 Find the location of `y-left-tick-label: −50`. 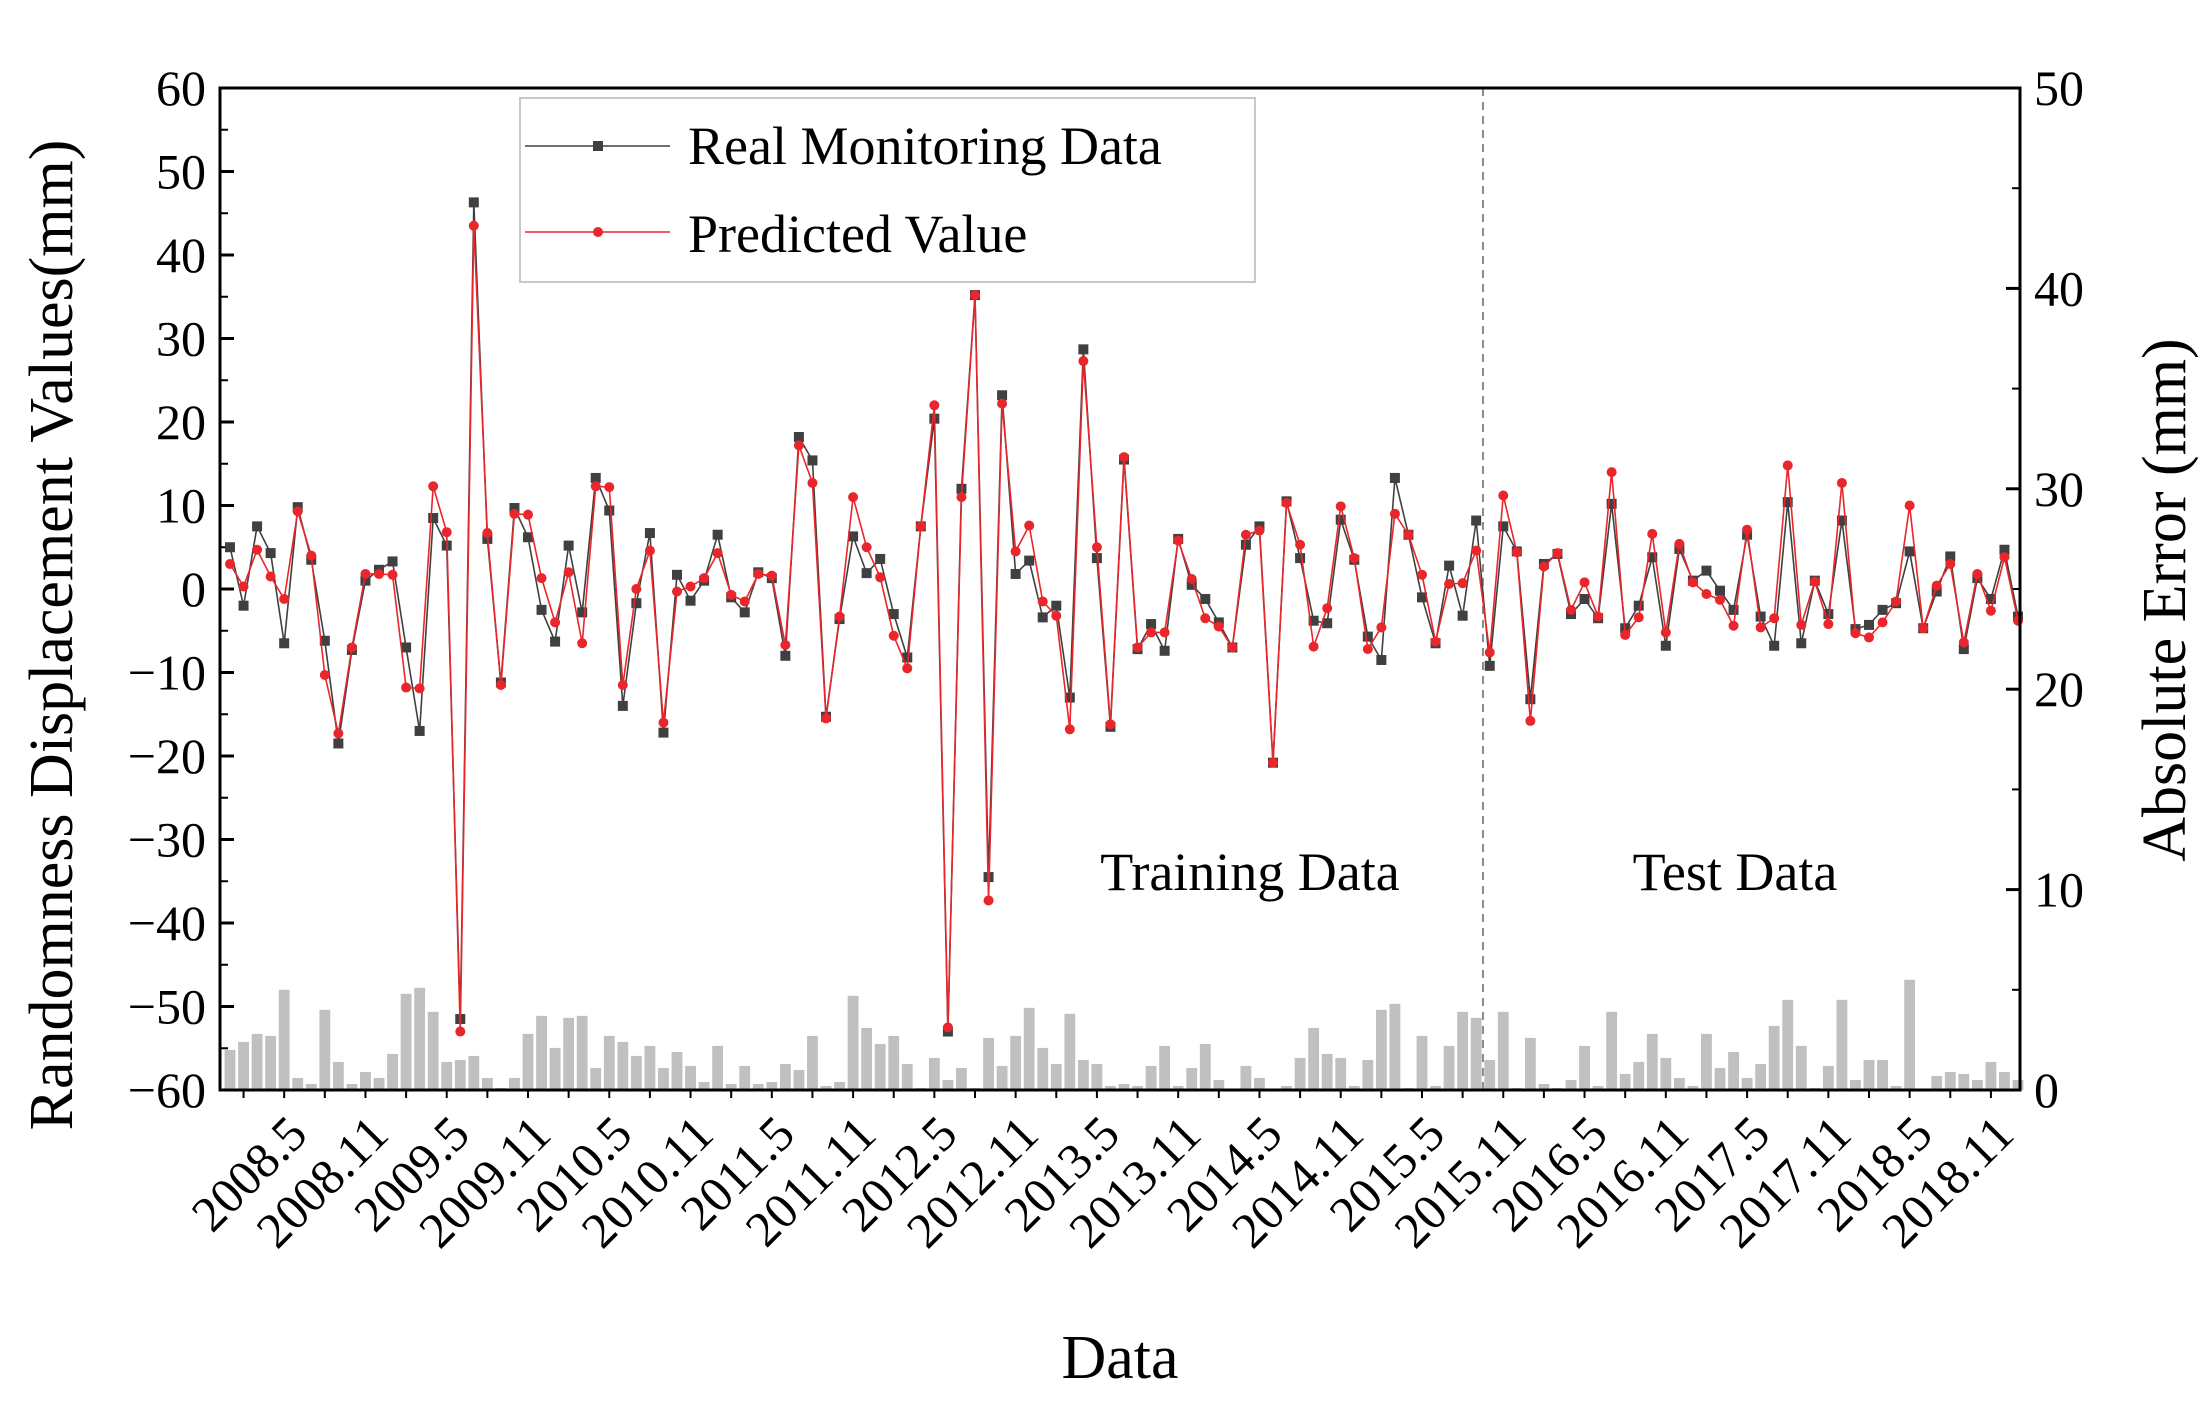

y-left-tick-label: −50 is located at coordinates (167, 1007).